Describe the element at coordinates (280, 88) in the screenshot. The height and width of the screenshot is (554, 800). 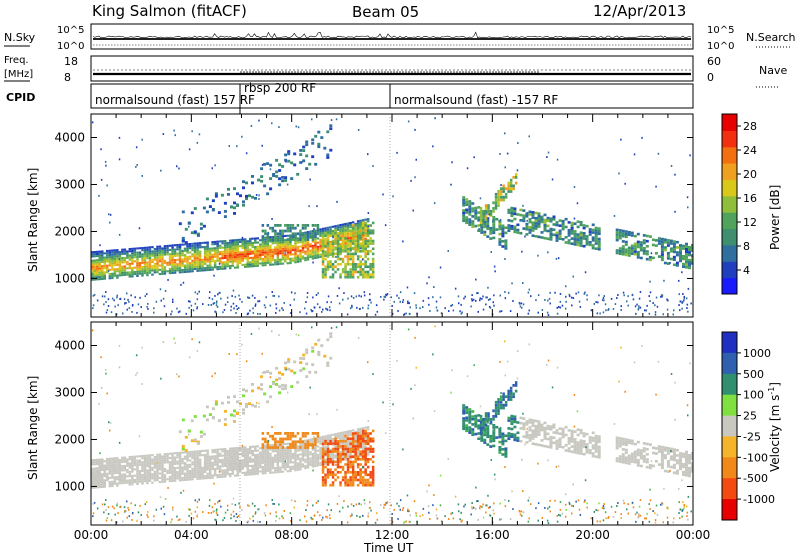
I see `cpid-segment-2: rbsp 200 RF` at that location.